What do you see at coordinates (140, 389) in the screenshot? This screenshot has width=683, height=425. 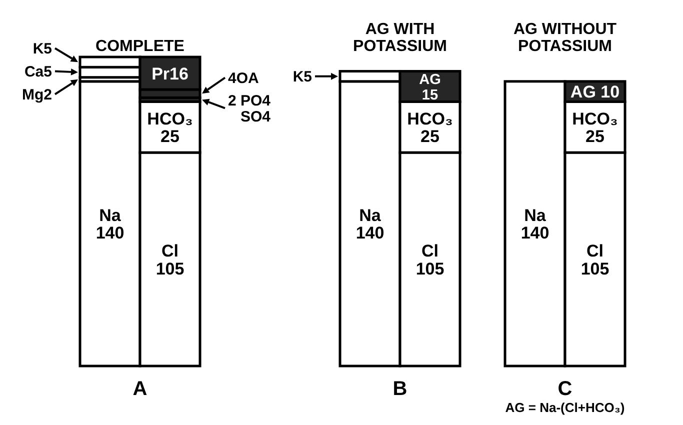 I see `x-axis-title: A` at bounding box center [140, 389].